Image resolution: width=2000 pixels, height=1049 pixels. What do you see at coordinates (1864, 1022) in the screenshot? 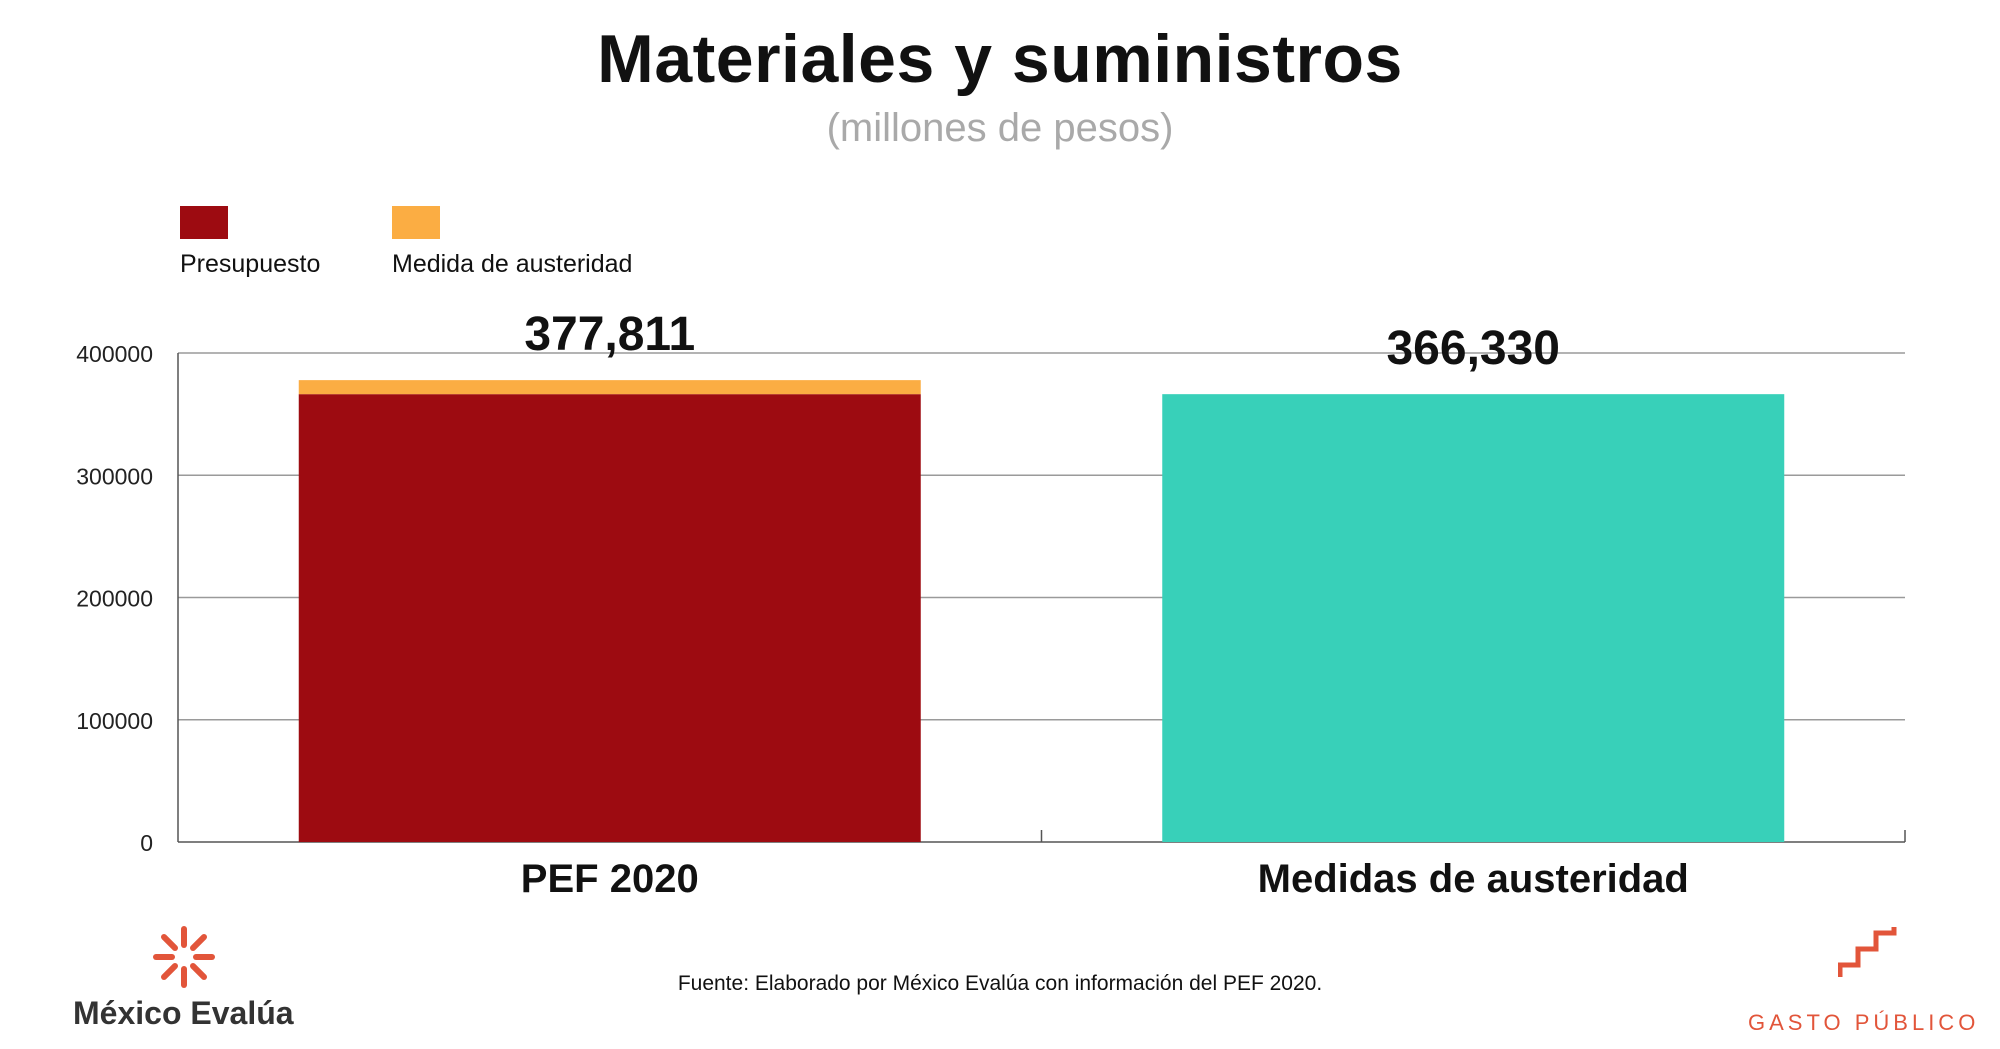
I see `brand-gasto-publico: GASTO PÚBLICO` at bounding box center [1864, 1022].